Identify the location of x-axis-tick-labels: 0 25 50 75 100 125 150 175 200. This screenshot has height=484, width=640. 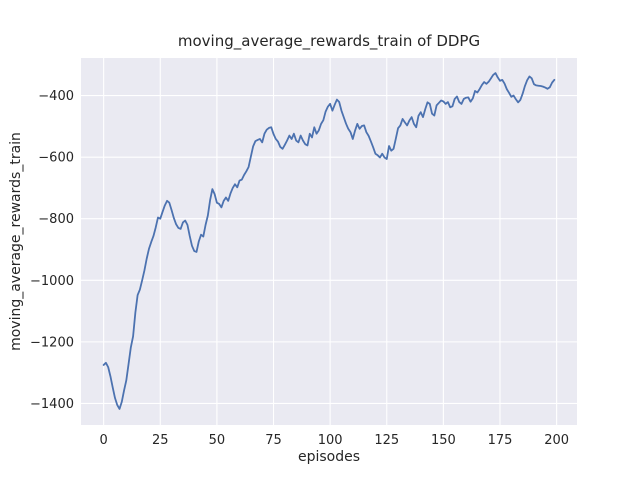
(335, 440).